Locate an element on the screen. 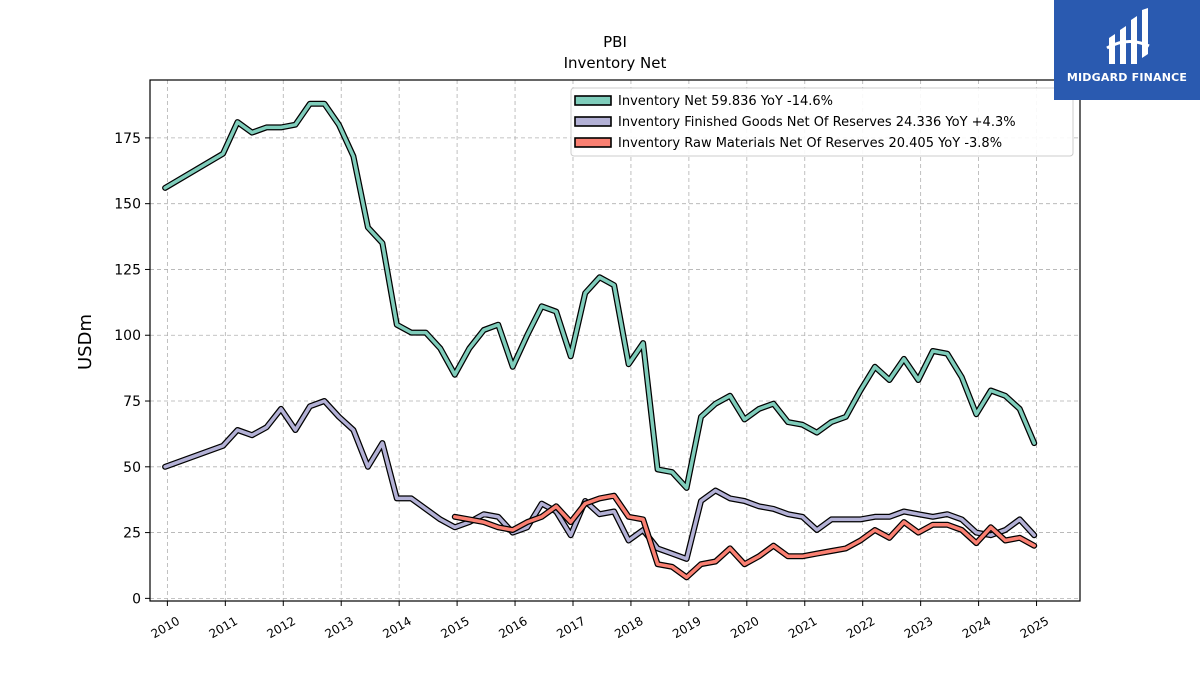 This screenshot has height=675, width=1200. series-3-line is located at coordinates (744, 536).